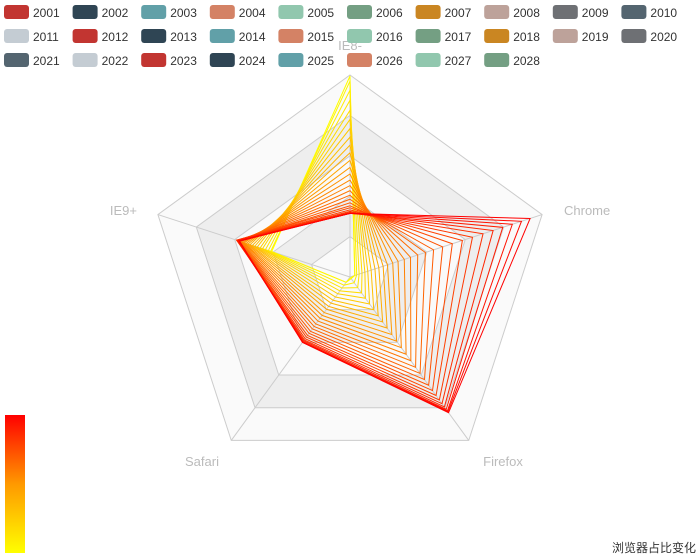 The image size is (700, 560). I want to click on indicator-label-2: Firefox, so click(503, 461).